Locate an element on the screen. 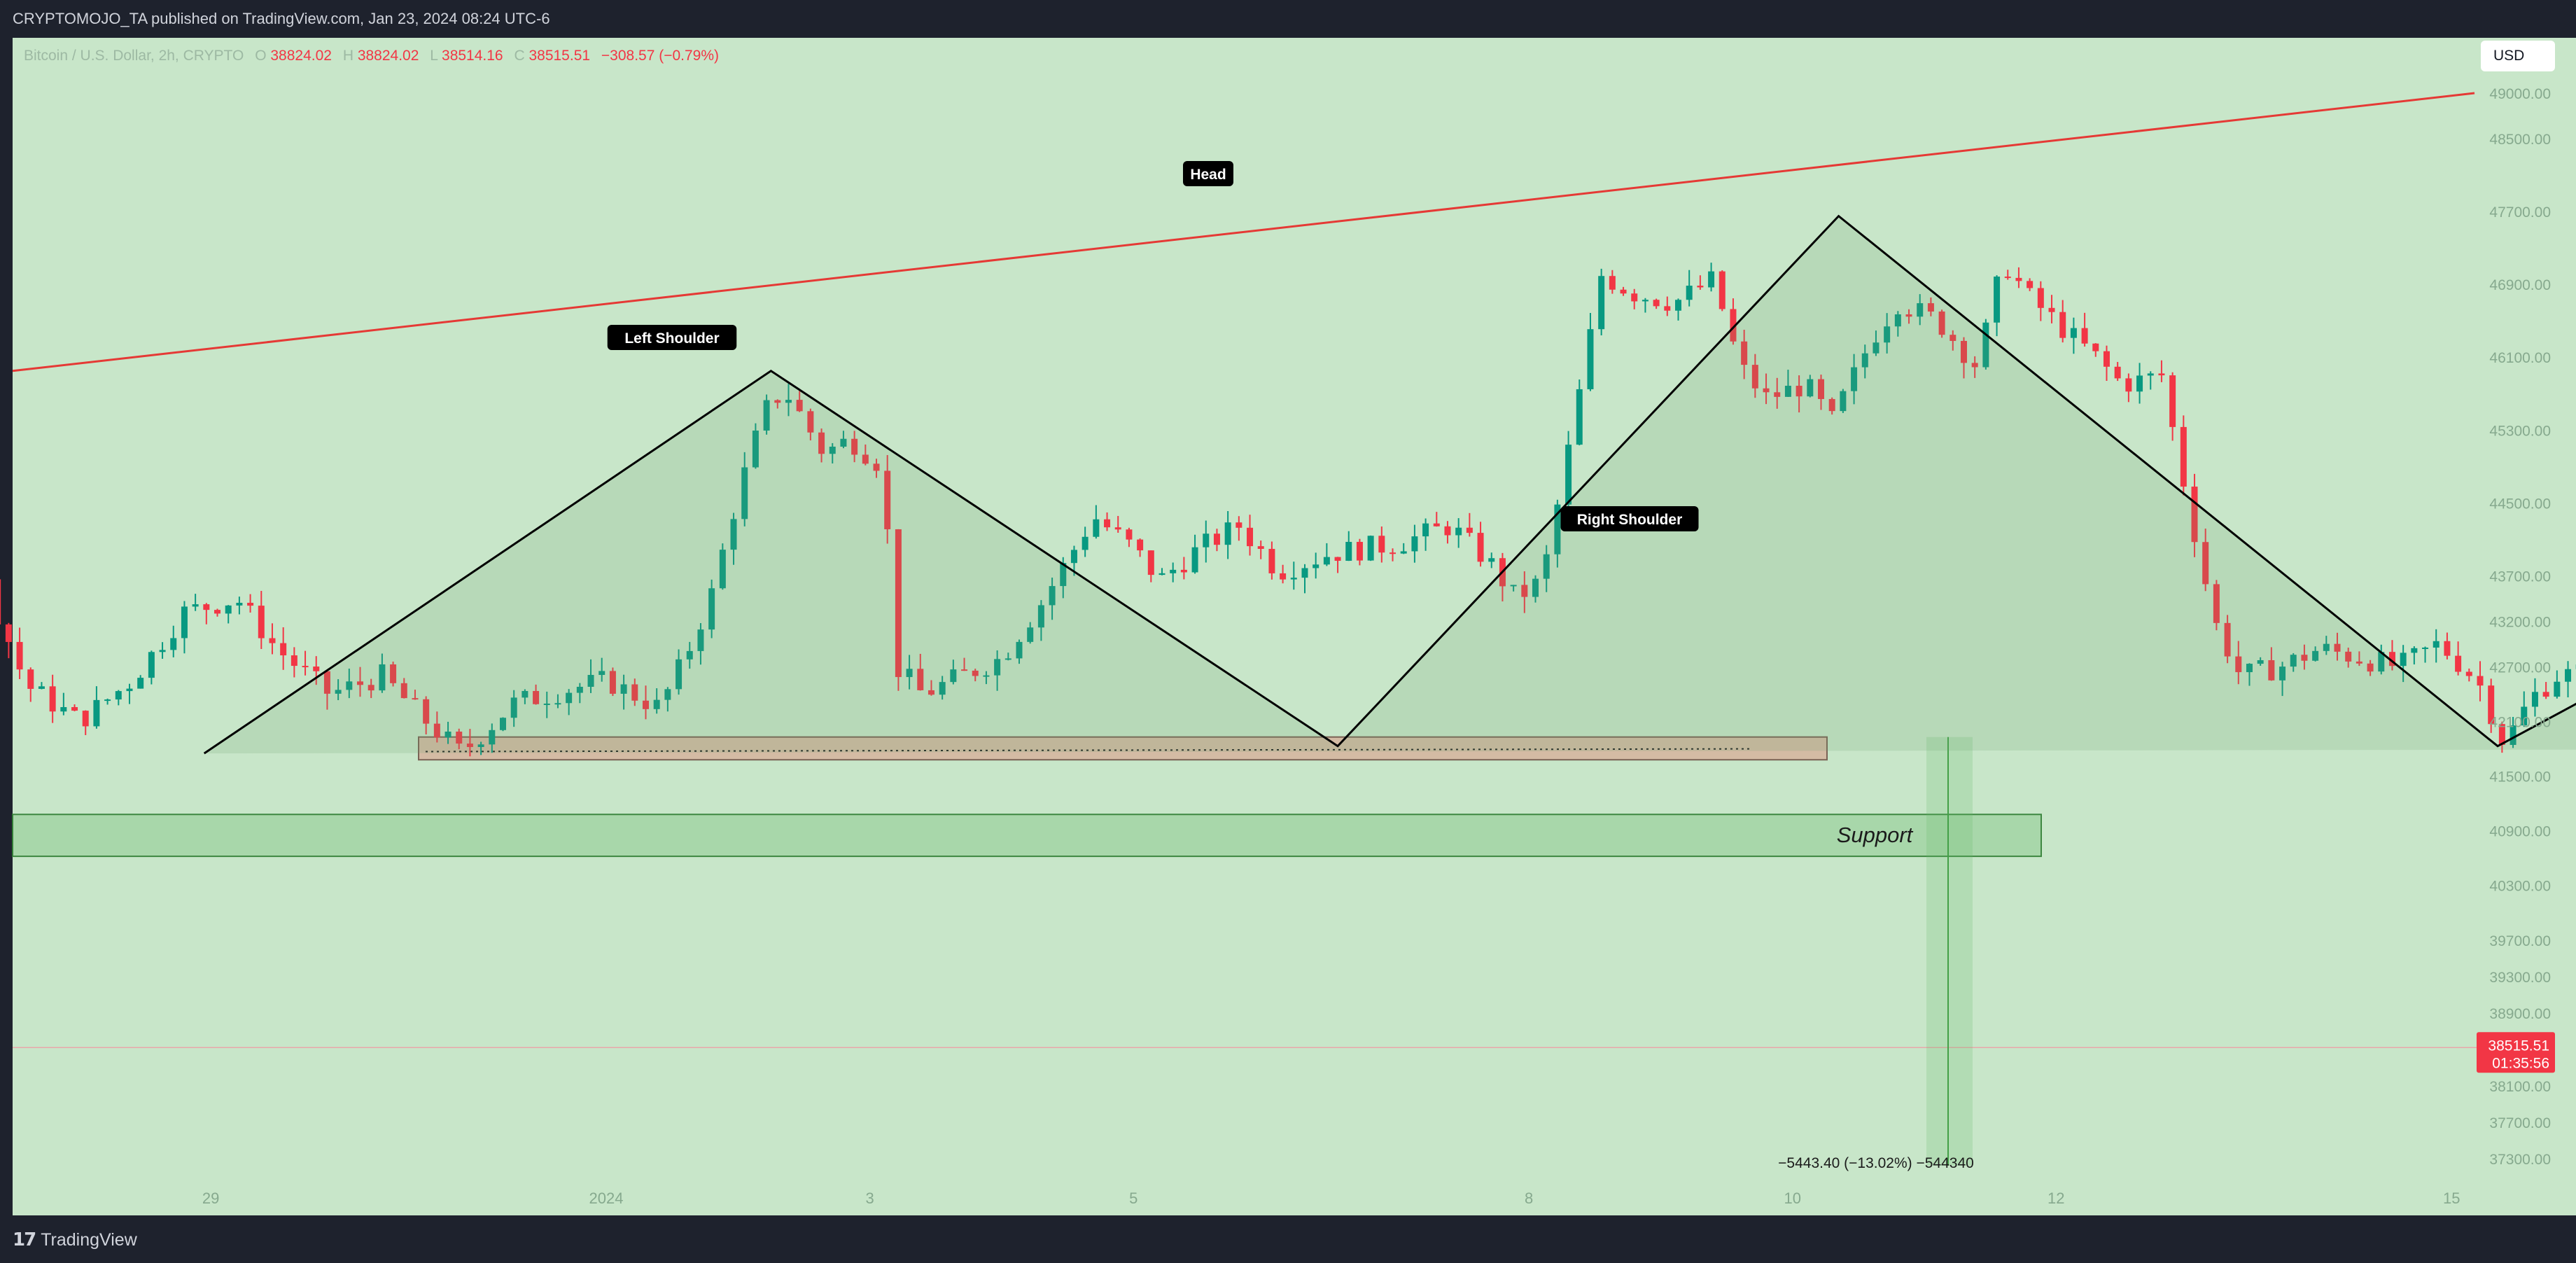  neckline-zone is located at coordinates (1123, 748).